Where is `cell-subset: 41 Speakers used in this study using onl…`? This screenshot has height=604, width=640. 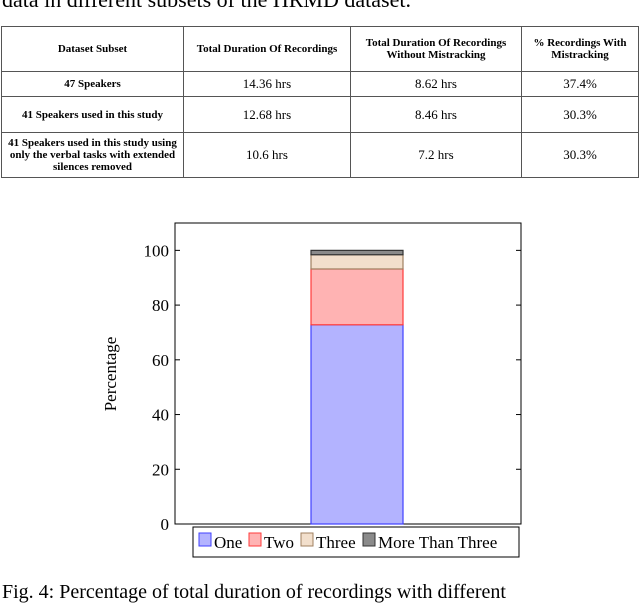 cell-subset: 41 Speakers used in this study using onl… is located at coordinates (92, 155).